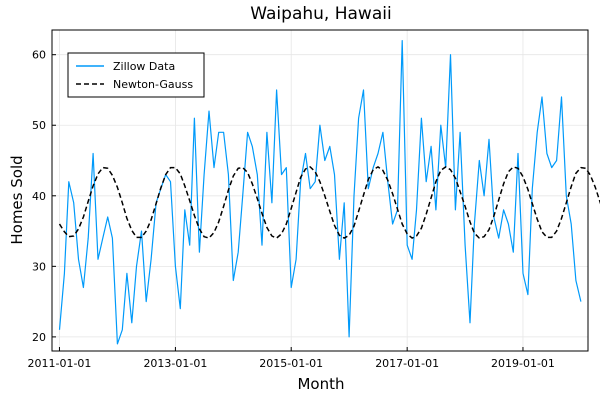 The image size is (600, 400). I want to click on y-tick-label: 20, so click(39, 337).